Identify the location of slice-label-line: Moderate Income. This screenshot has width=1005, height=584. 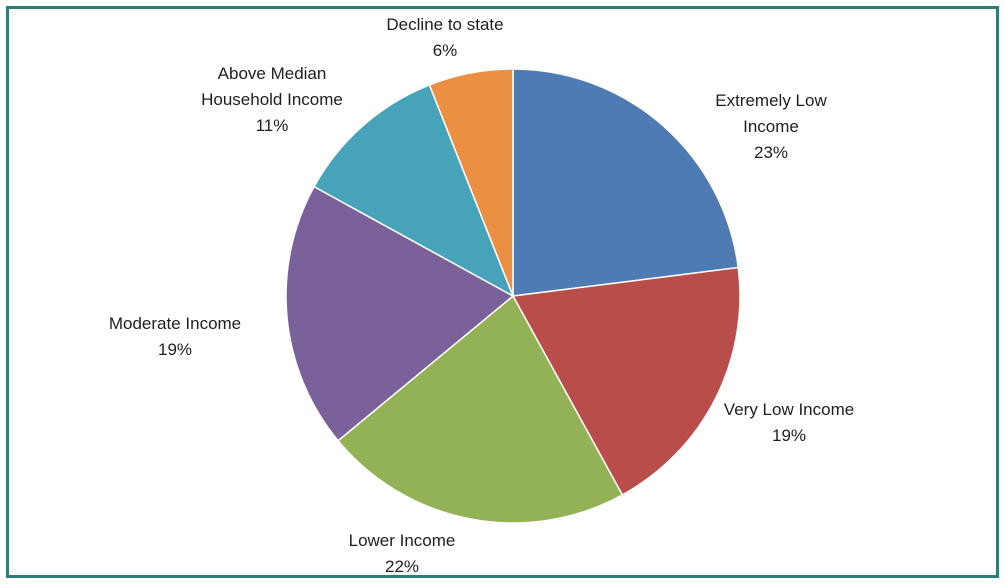
(175, 323).